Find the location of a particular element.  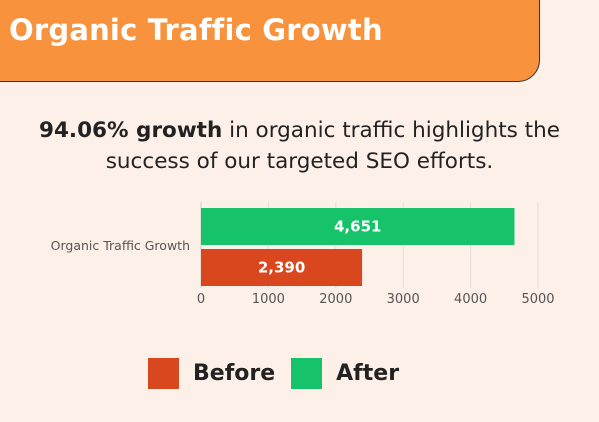

bar-before is located at coordinates (282, 267).